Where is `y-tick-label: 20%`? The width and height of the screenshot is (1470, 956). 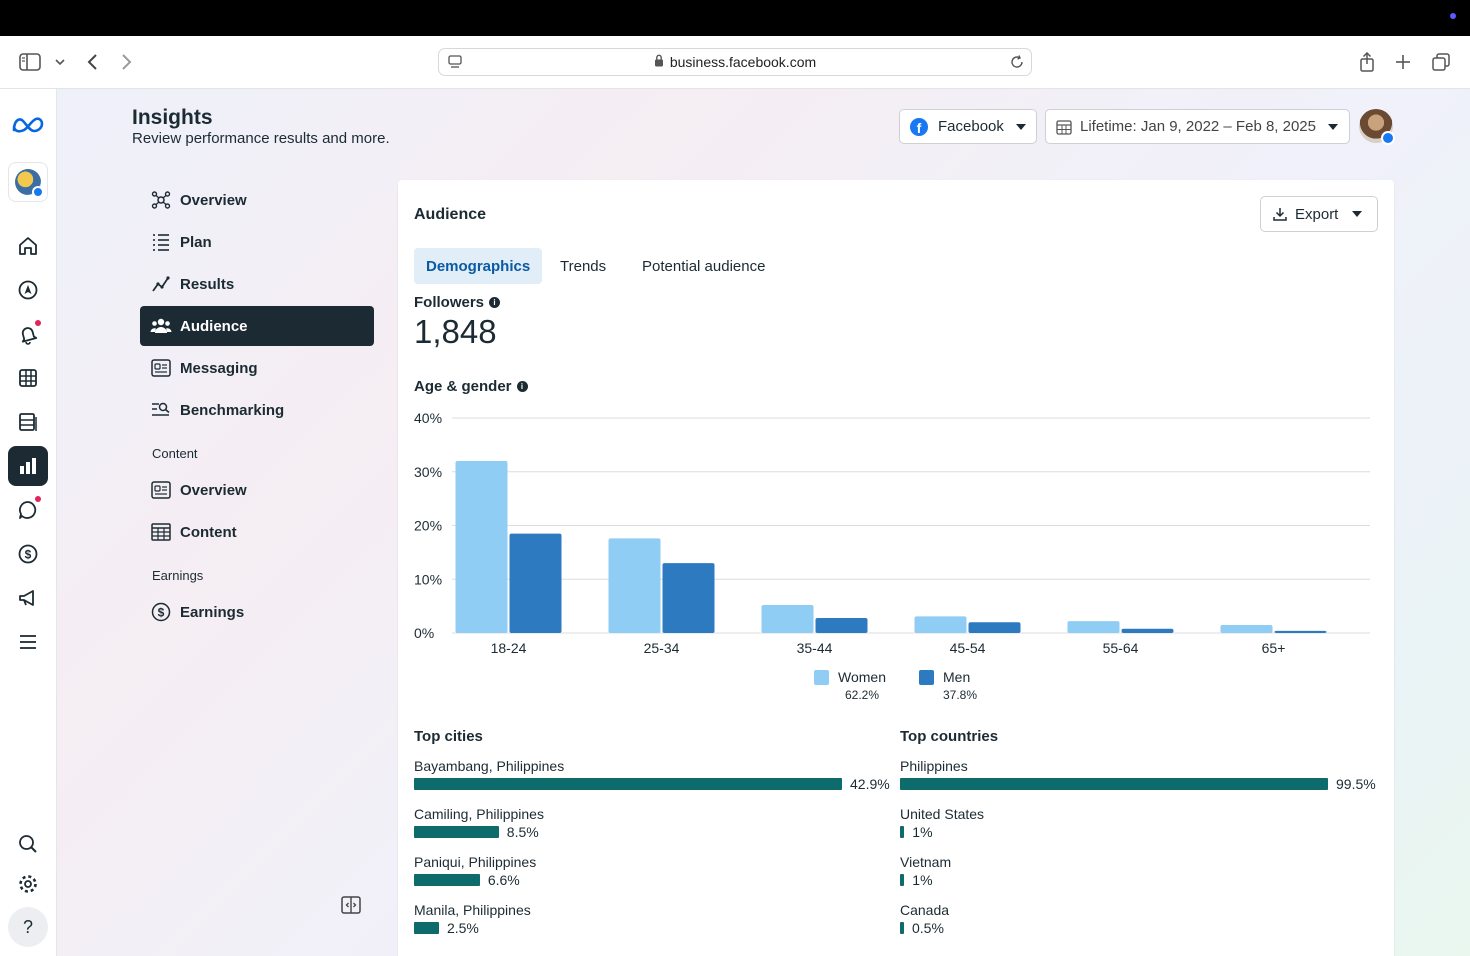
y-tick-label: 20% is located at coordinates (428, 526).